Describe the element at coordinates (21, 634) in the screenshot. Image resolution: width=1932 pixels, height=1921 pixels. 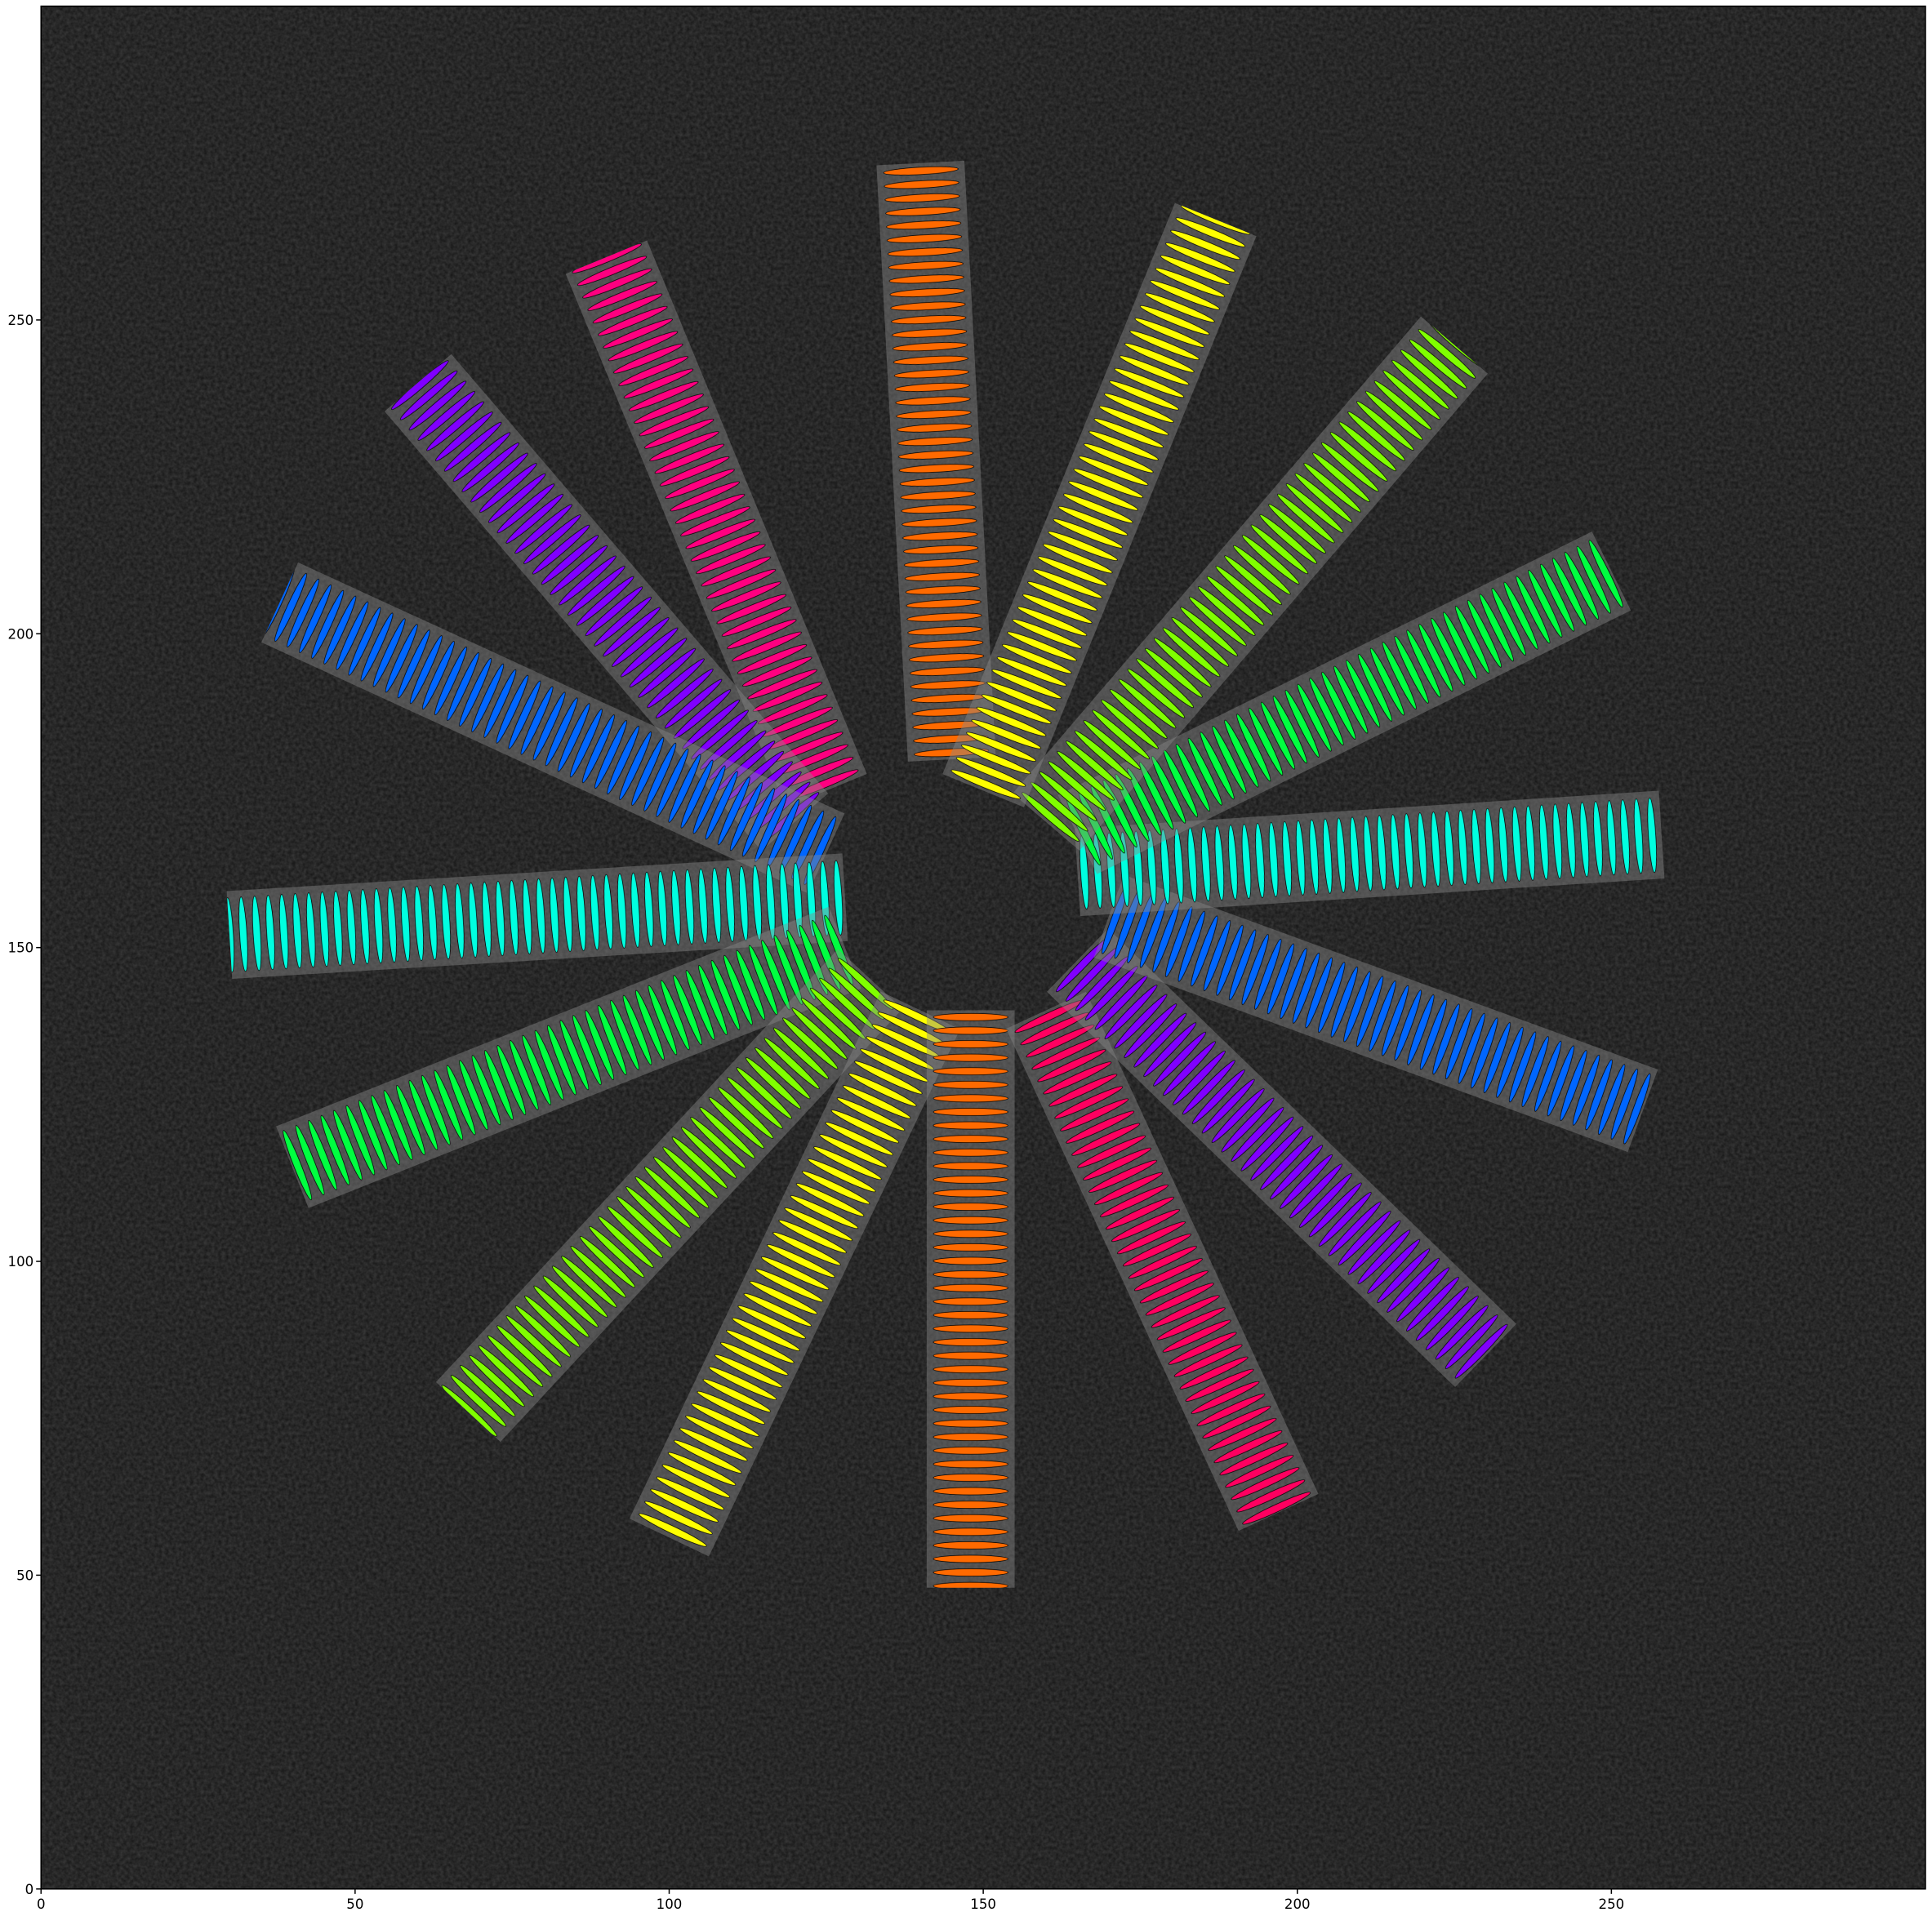
I see `y-tick-label: 200` at that location.